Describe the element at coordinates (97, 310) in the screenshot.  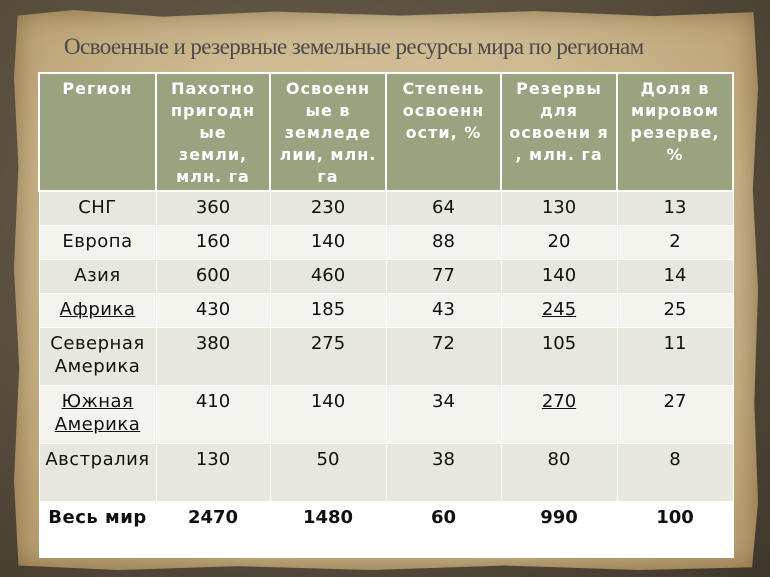
I see `cell-region-link: Африка` at that location.